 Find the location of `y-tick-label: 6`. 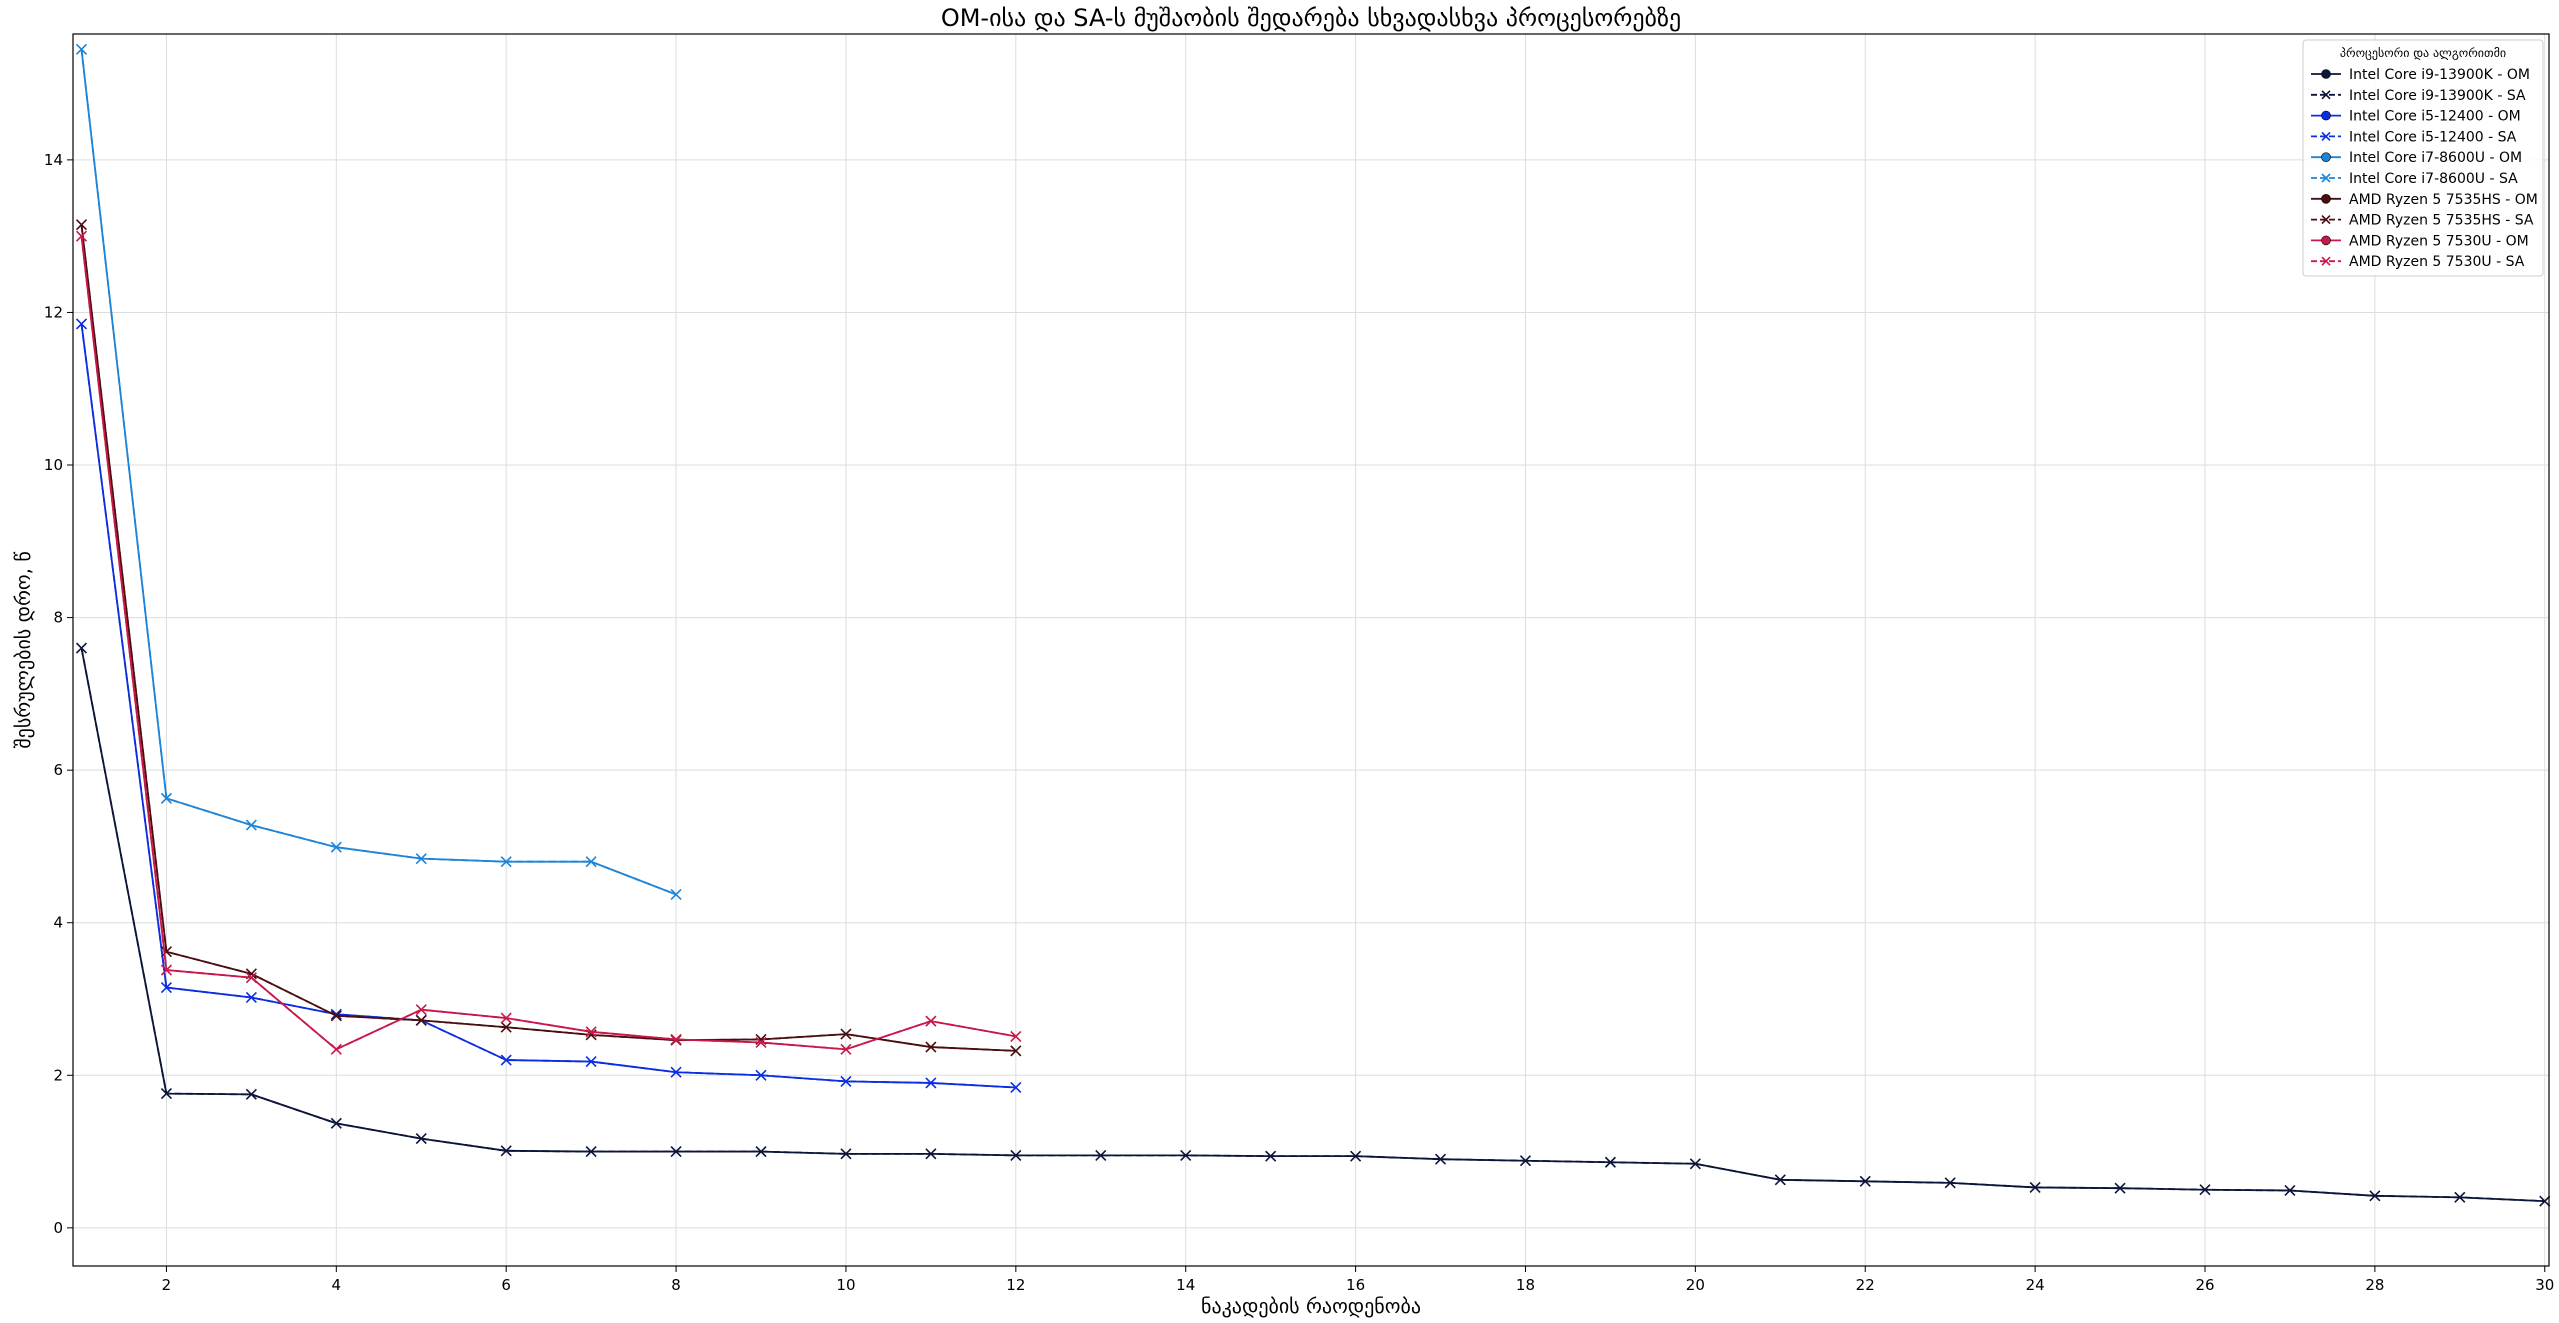

y-tick-label: 6 is located at coordinates (58, 770).